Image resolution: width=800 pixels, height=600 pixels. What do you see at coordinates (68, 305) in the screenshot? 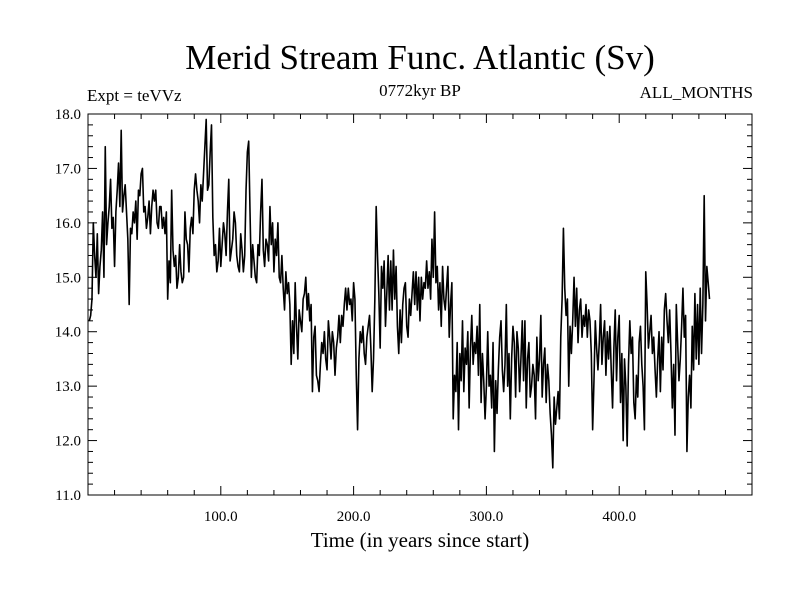
I see `y-tick-labels: 11.0 12.0 13.0 14.0 15.0 16.0 17.0 18.0` at bounding box center [68, 305].